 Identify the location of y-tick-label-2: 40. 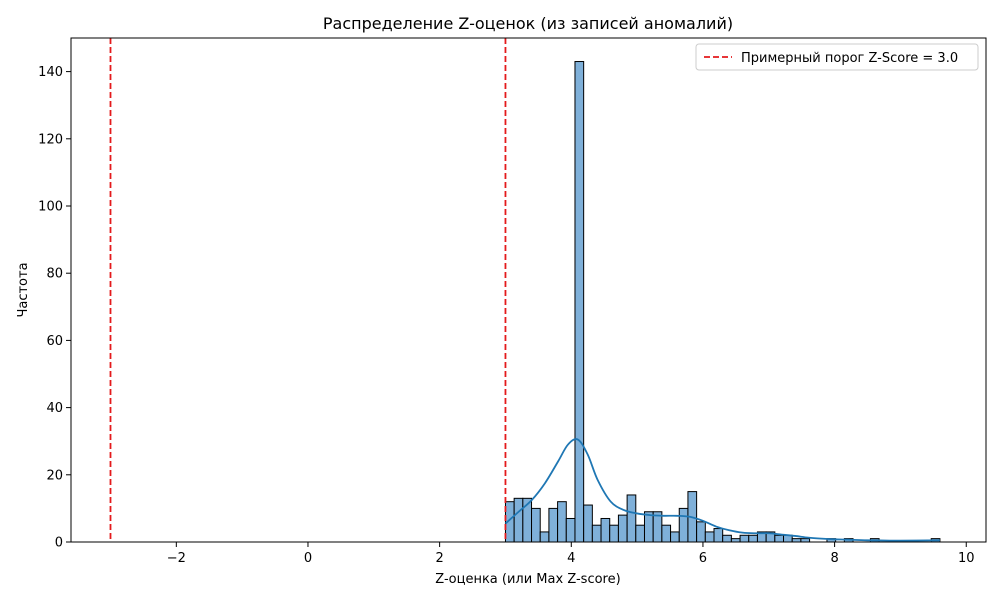
(54, 408).